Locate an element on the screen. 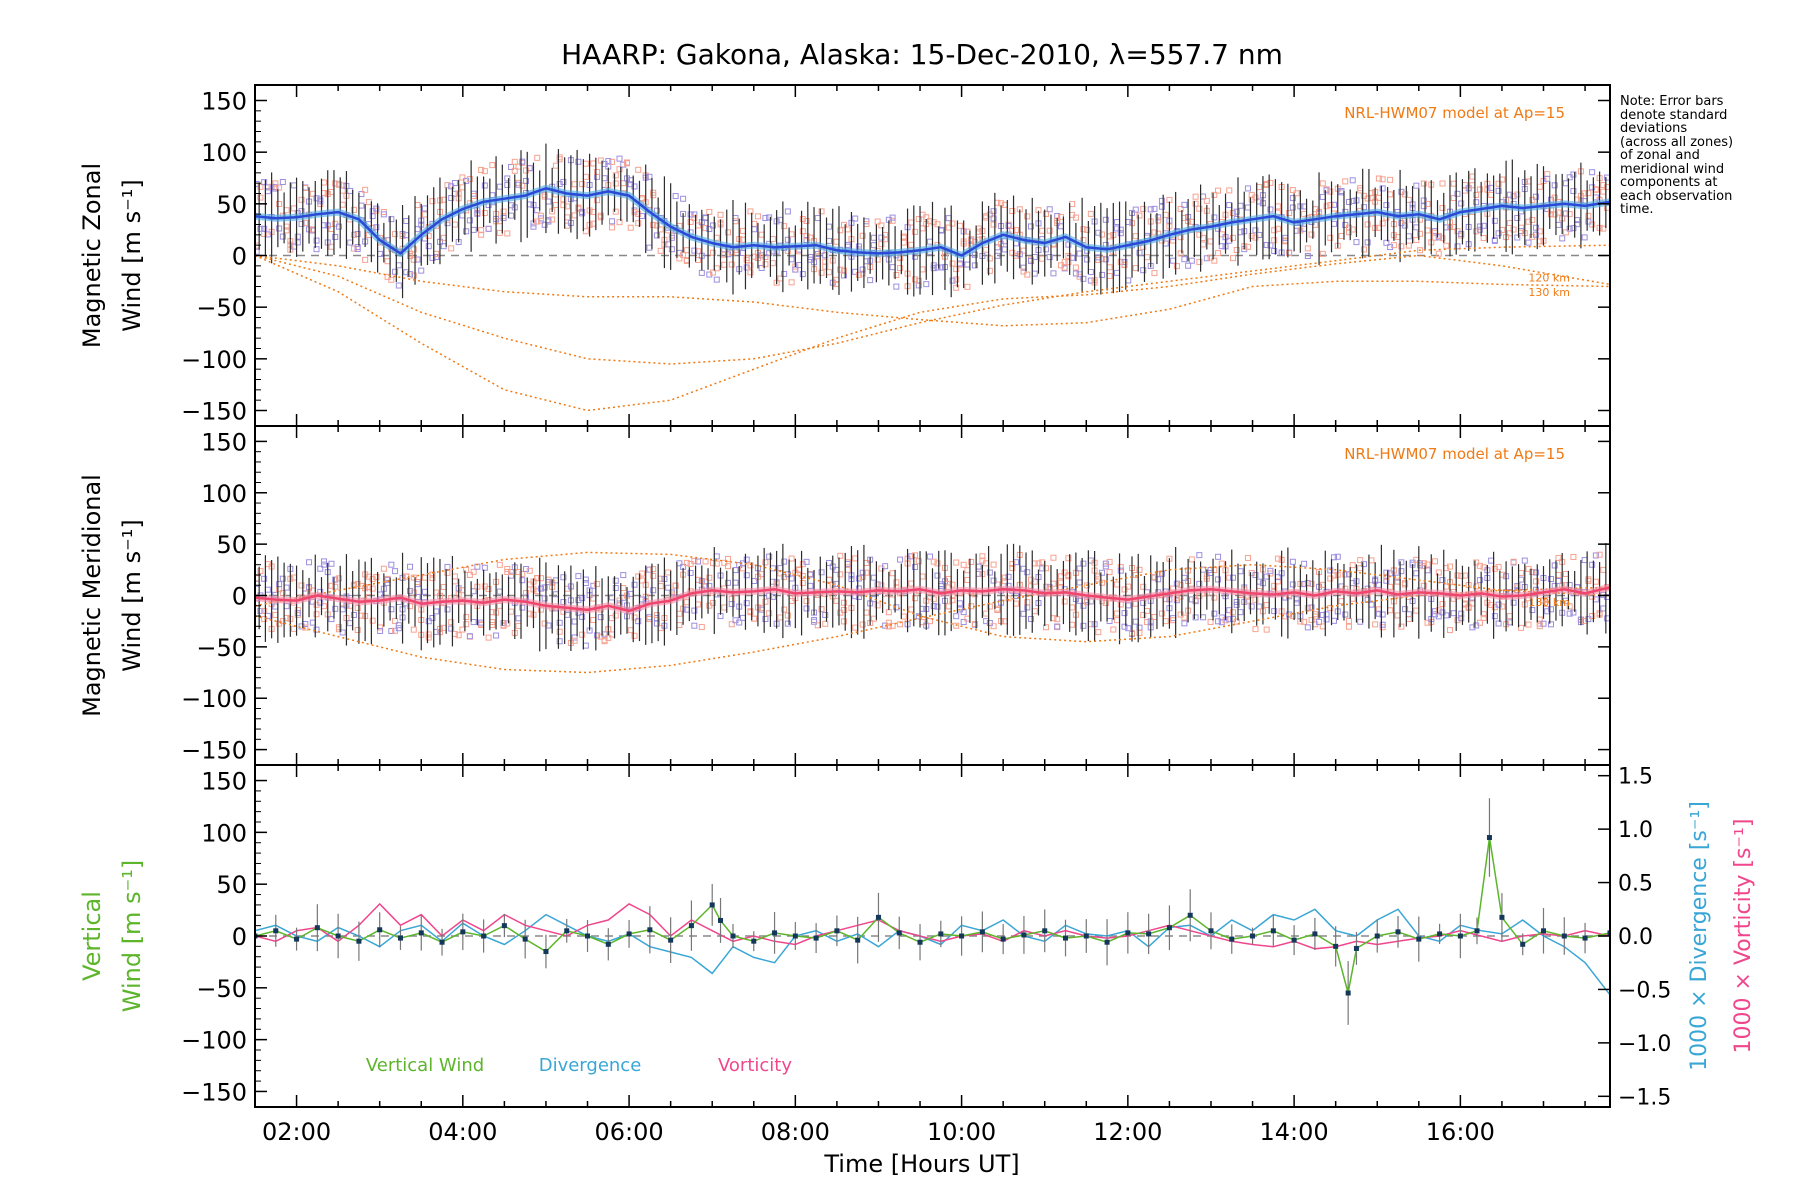 This screenshot has width=1800, height=1204. model-label: NRL-HWM07 model at Ap=15 is located at coordinates (1454, 113).